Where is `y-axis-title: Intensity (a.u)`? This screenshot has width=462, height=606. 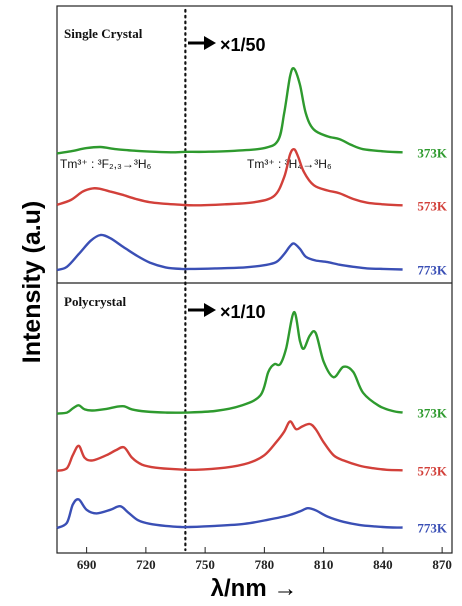
y-axis-title: Intensity (a.u) is located at coordinates (32, 282).